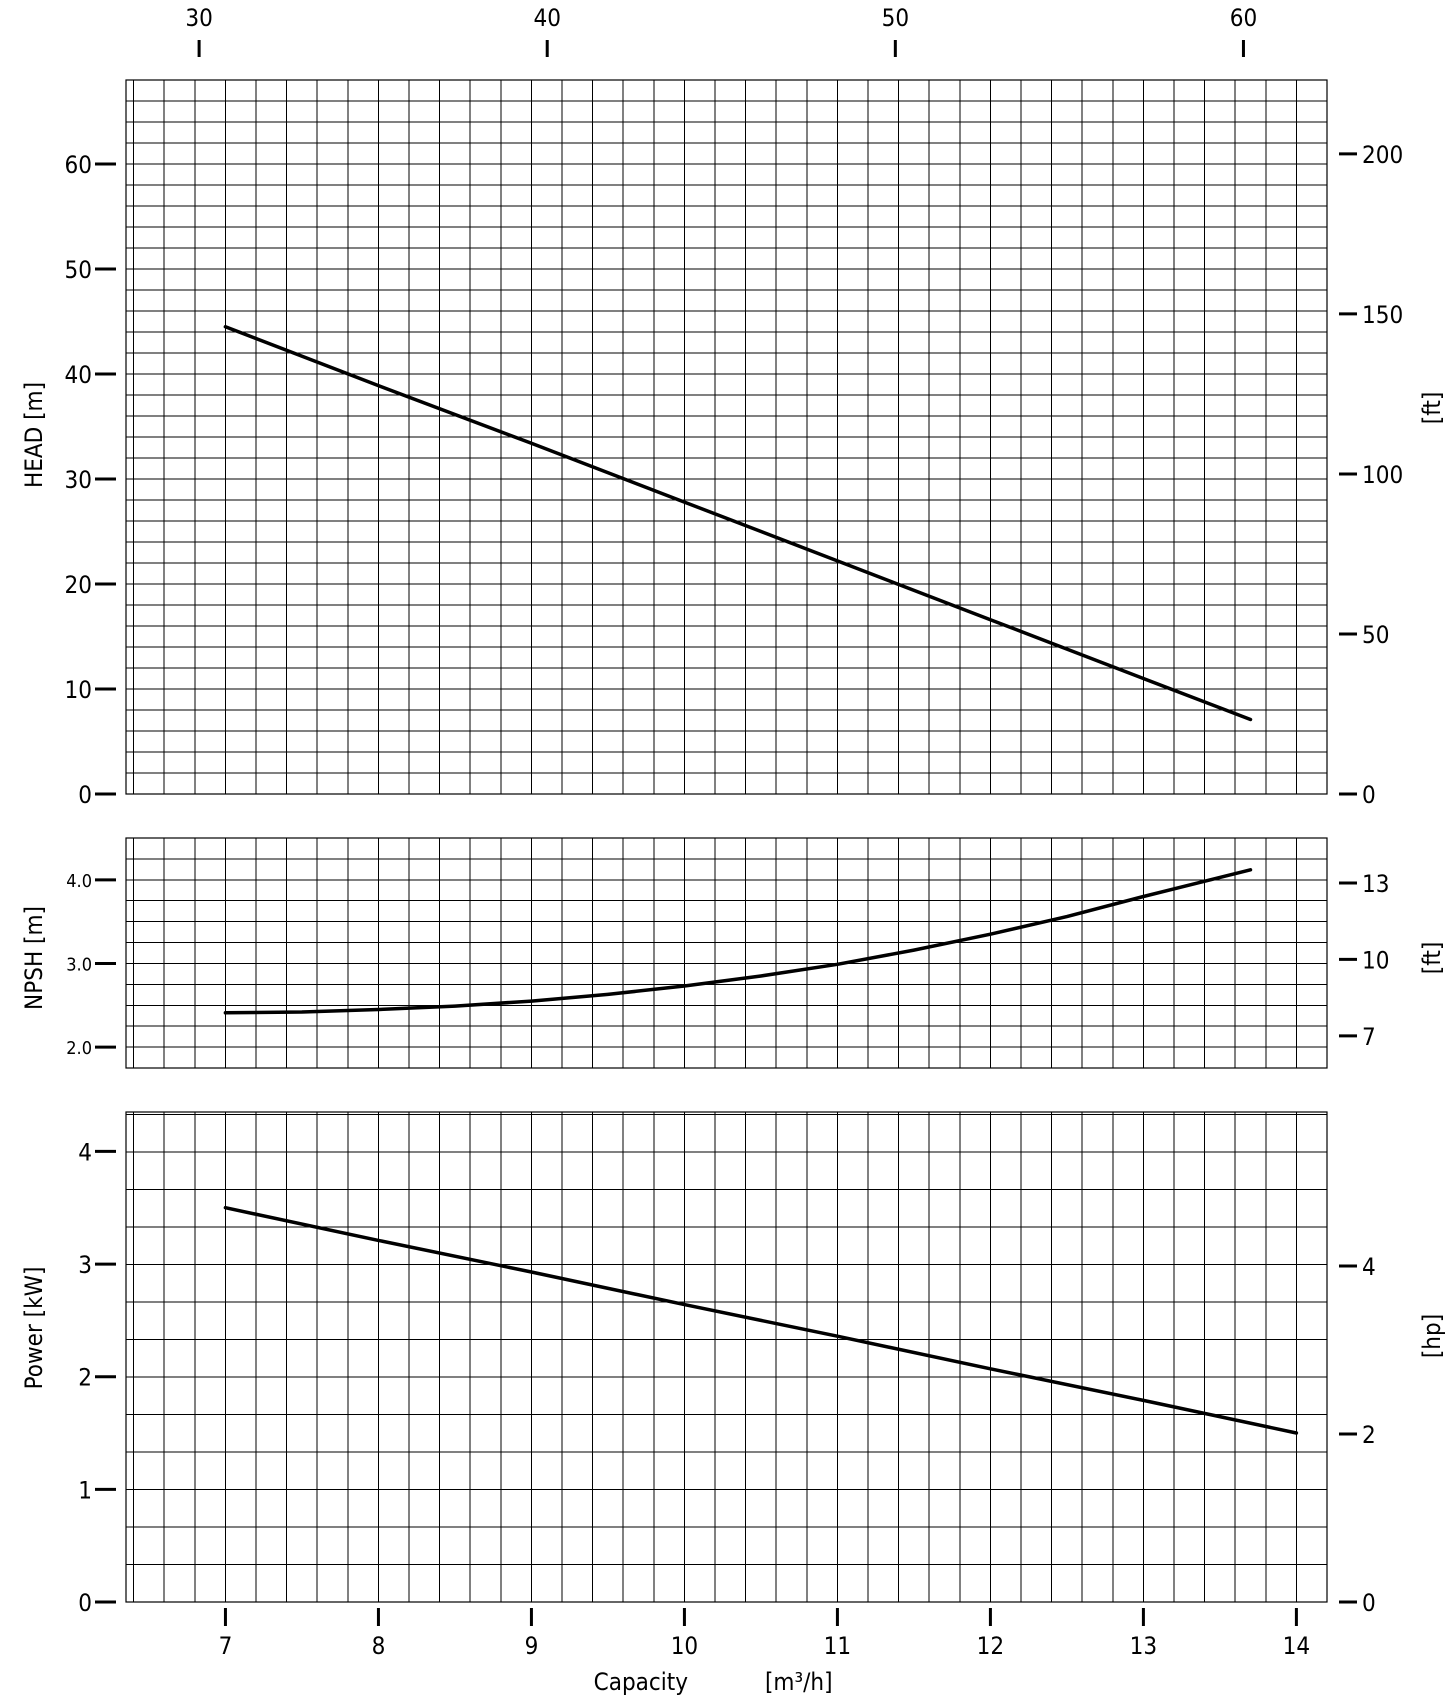 Image resolution: width=1456 pixels, height=1700 pixels. Describe the element at coordinates (1369, 795) in the screenshot. I see `head-secondary-tick-label: 0` at that location.